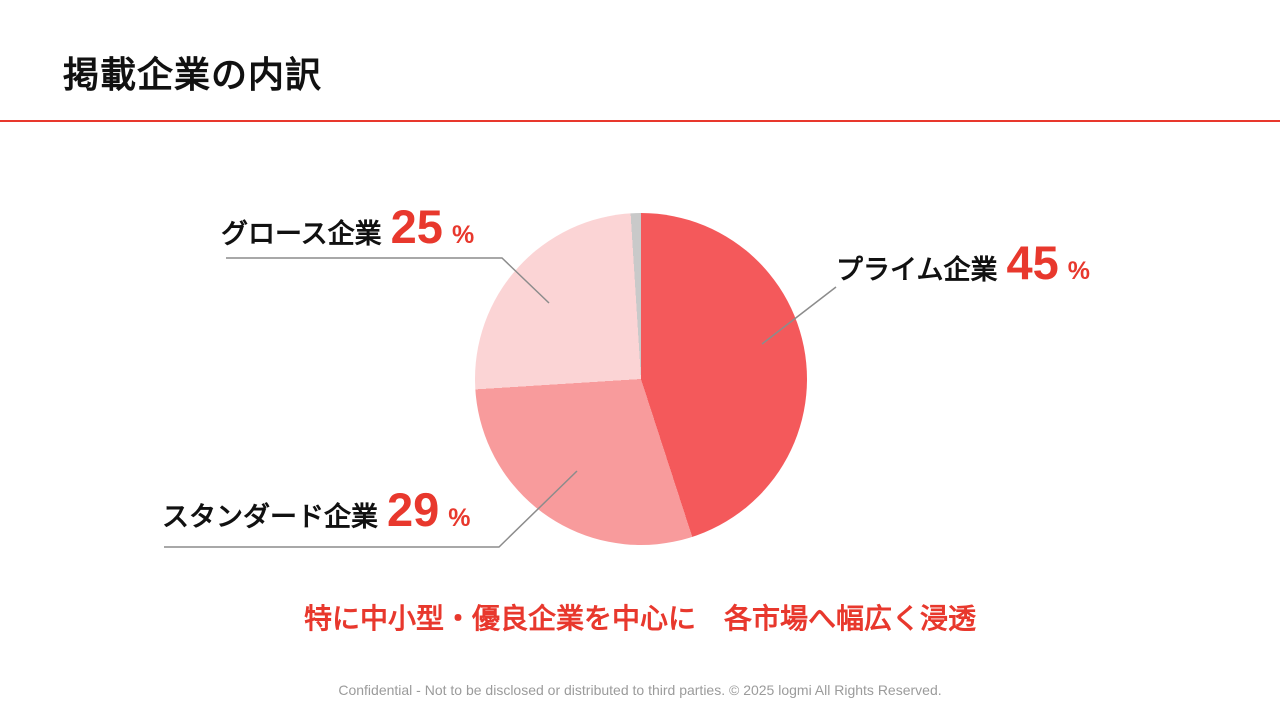 Image resolution: width=1280 pixels, height=720 pixels. I want to click on callout-standard-value: 29, so click(413, 509).